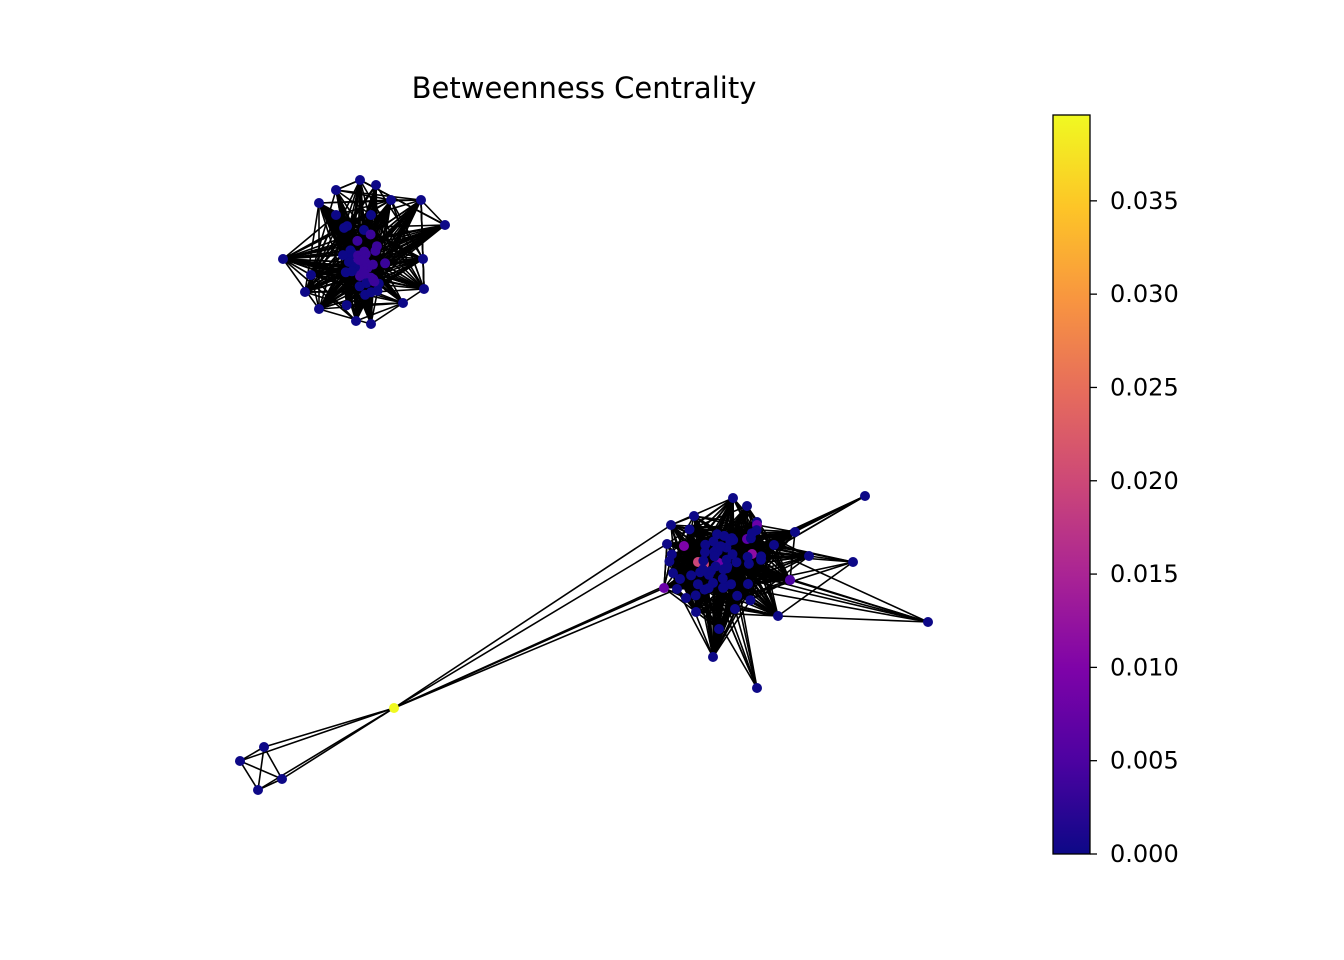 The width and height of the screenshot is (1344, 960). What do you see at coordinates (1144, 574) in the screenshot?
I see `colorbar-tick-label: 0.015` at bounding box center [1144, 574].